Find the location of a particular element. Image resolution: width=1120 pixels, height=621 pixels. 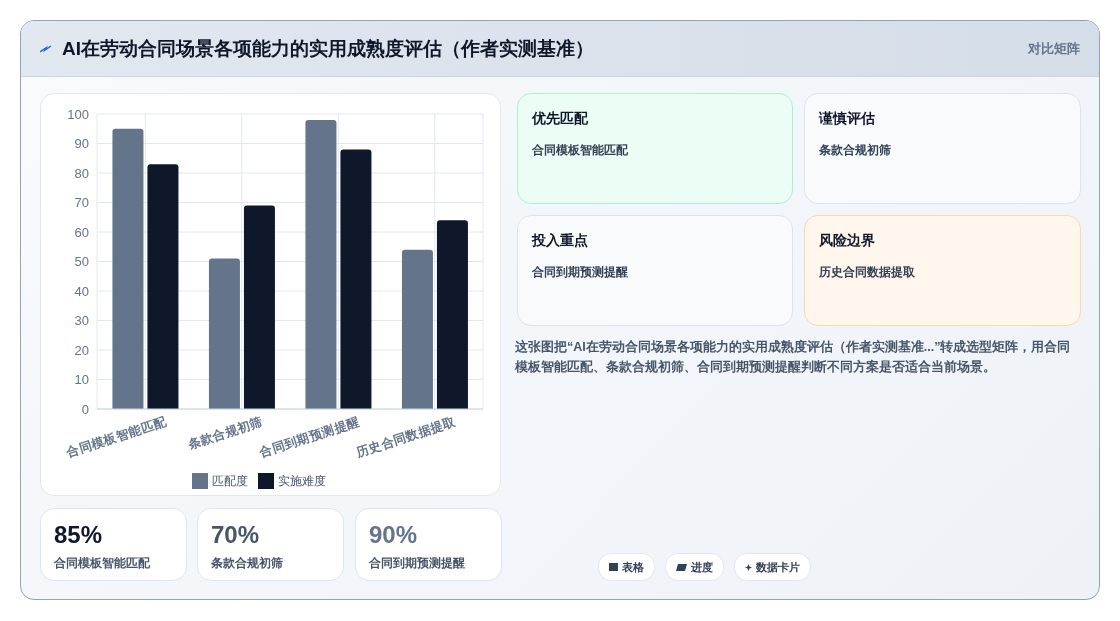

chart-title: AI在劳动合同场景各项能力的实用成熟度评估（作者实测基准） is located at coordinates (328, 48).